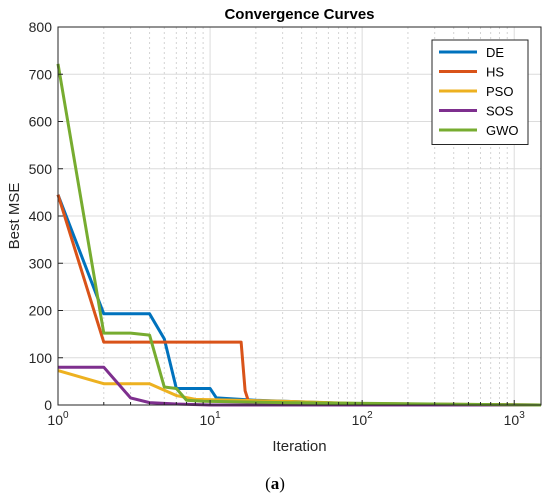 Image resolution: width=550 pixels, height=498 pixels. I want to click on legend: DE HS PSO SOS GWO, so click(480, 92).